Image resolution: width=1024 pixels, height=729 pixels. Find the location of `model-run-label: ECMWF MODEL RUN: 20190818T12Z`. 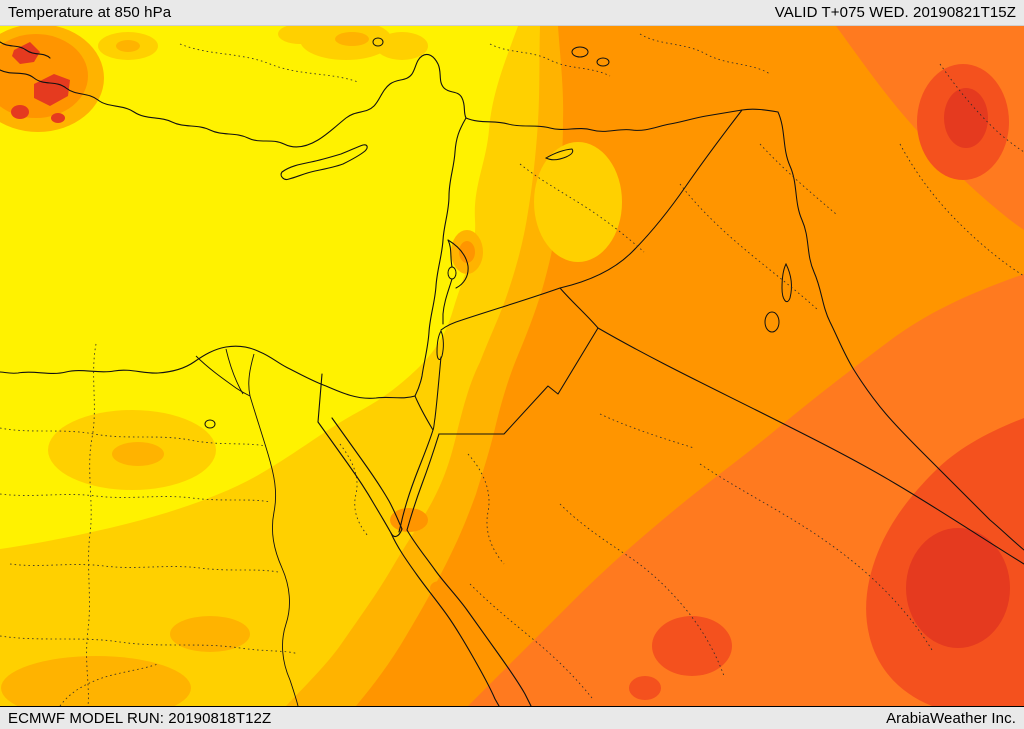

model-run-label: ECMWF MODEL RUN: 20190818T12Z is located at coordinates (140, 718).